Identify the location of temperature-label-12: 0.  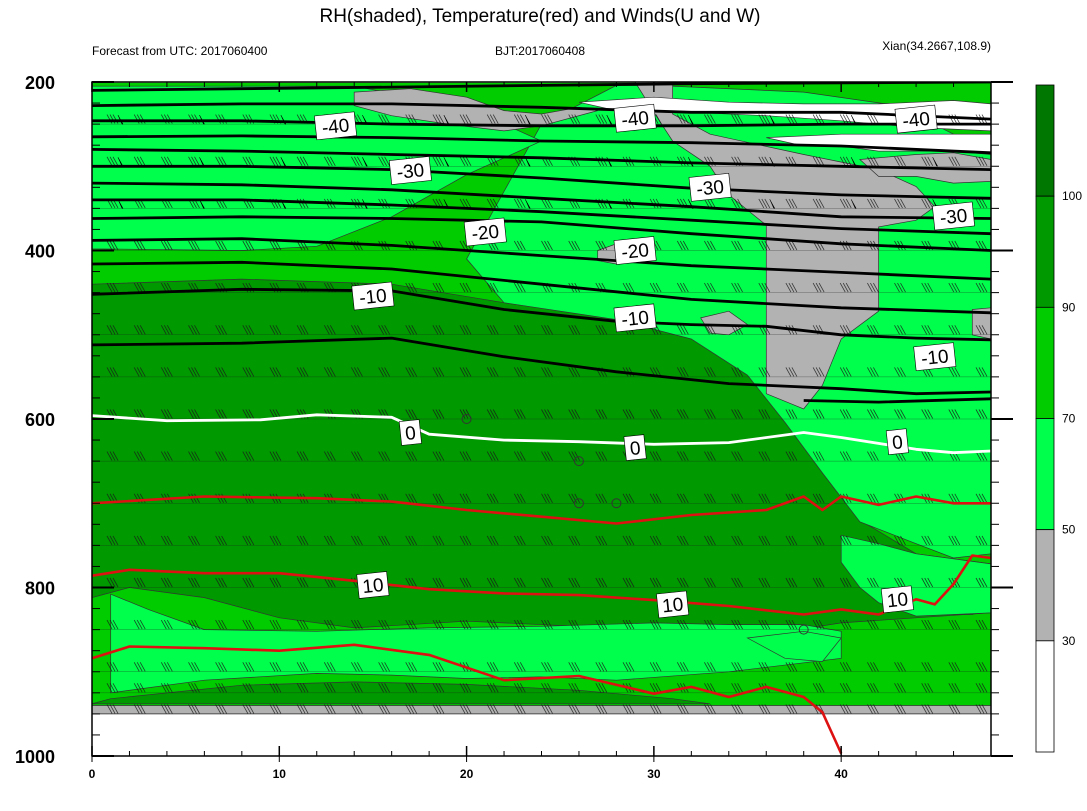
(635, 447).